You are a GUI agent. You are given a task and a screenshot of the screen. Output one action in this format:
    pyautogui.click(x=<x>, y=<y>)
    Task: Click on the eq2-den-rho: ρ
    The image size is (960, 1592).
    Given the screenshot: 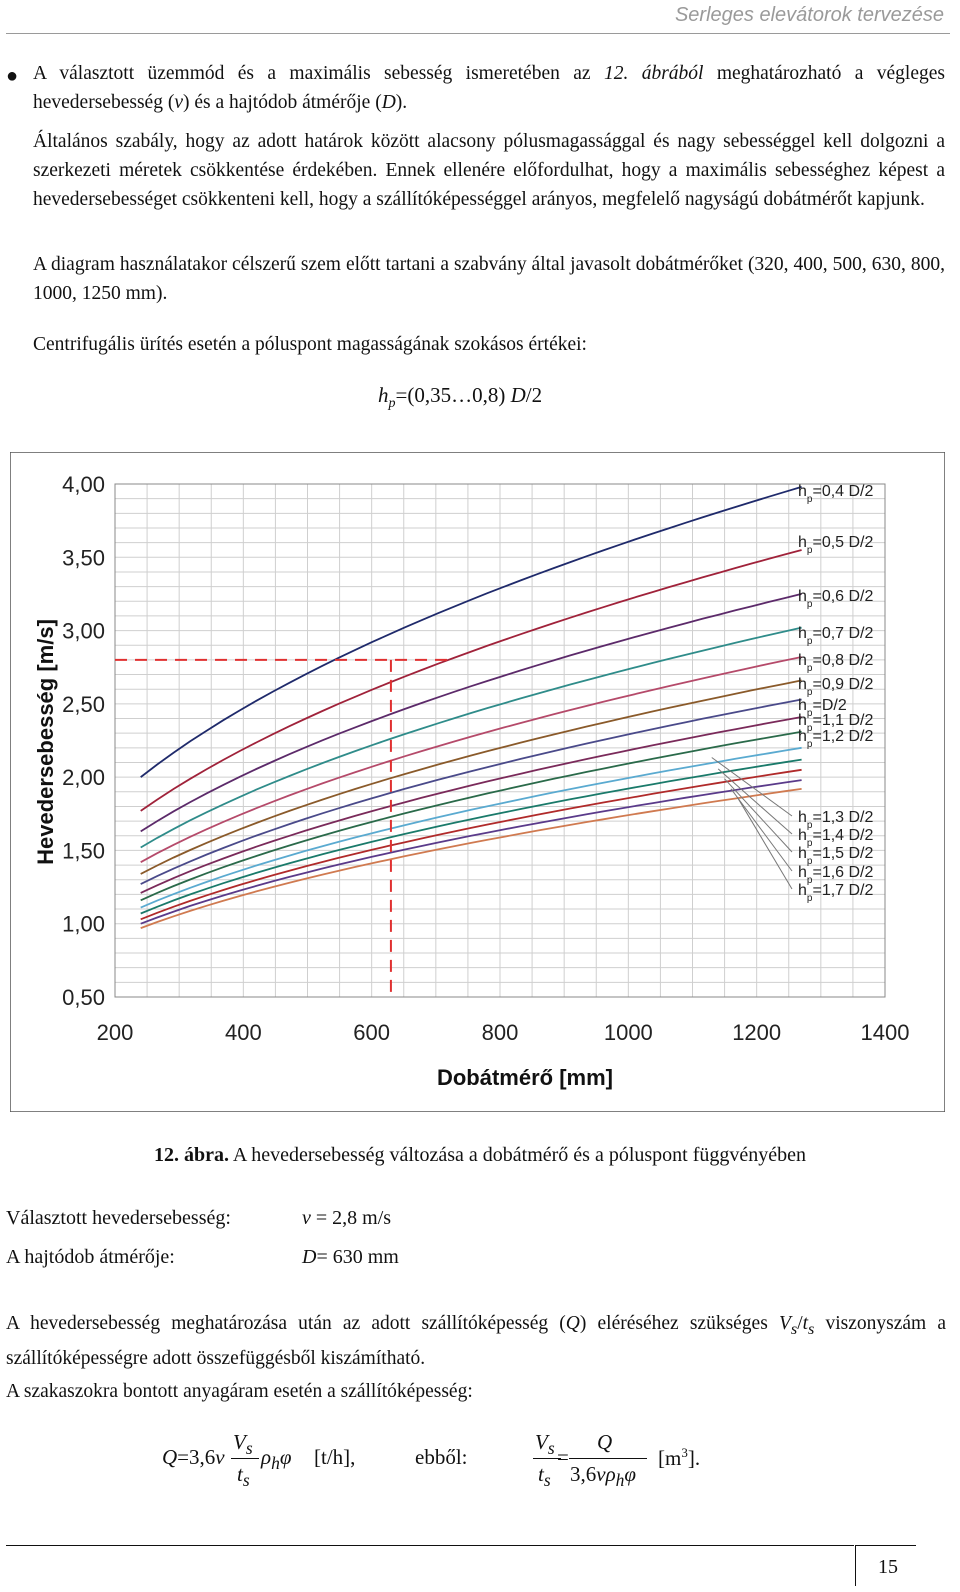 What is the action you would take?
    pyautogui.click(x=610, y=1474)
    